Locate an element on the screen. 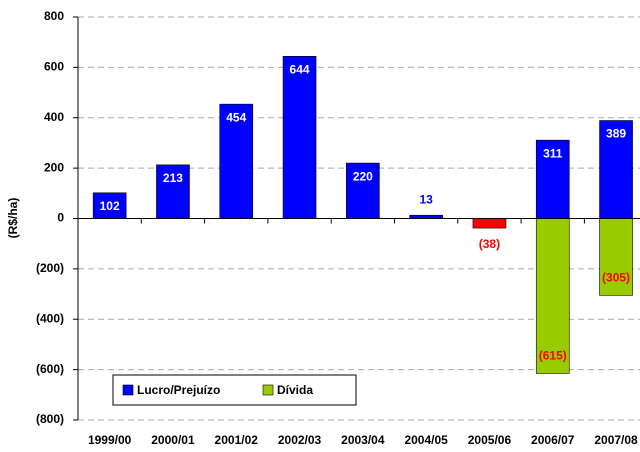 This screenshot has width=640, height=452. value-label: 644 is located at coordinates (300, 69).